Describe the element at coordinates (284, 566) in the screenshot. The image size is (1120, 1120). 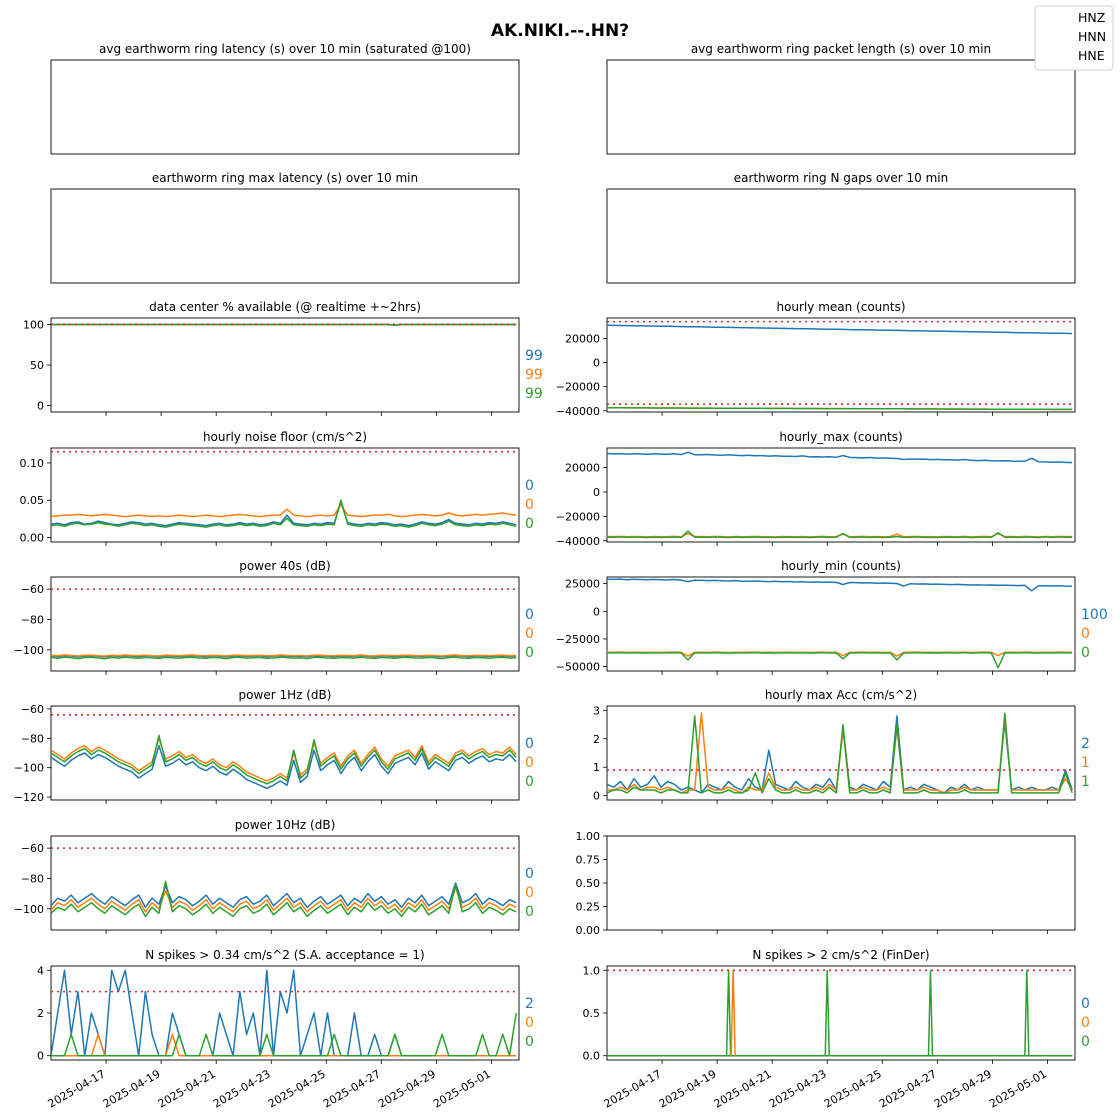
I see `panel-title: power 40s (dB)` at that location.